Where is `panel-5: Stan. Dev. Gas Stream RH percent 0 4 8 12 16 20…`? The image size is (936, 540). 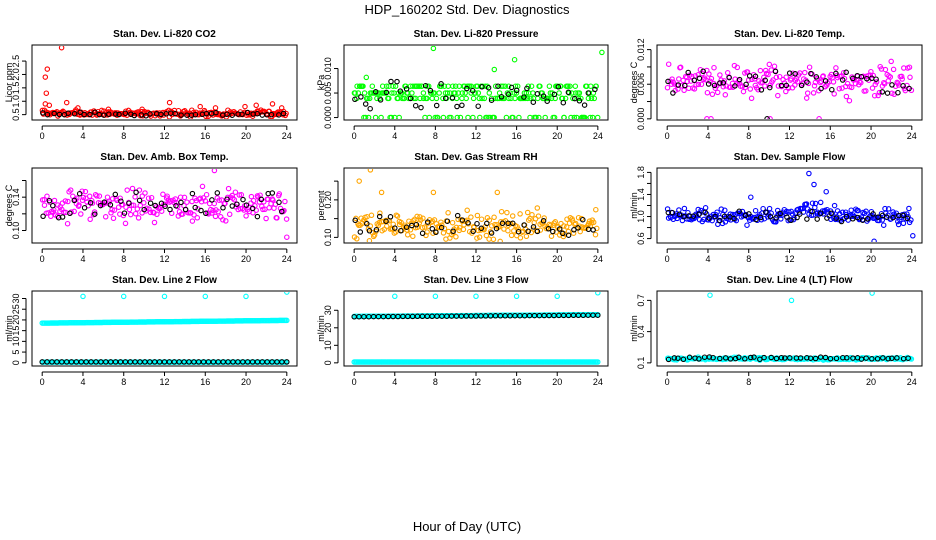 panel-5: Stan. Dev. Gas Stream RH percent 0 4 8 12 16 20… is located at coordinates (462, 208).